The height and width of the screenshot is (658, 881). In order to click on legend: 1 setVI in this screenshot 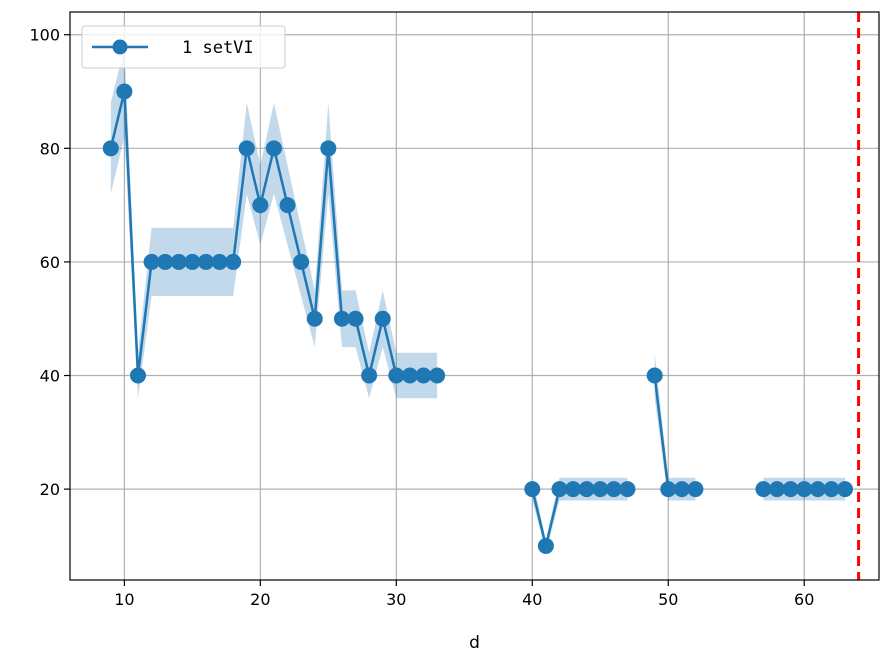, I will do `click(183, 47)`.